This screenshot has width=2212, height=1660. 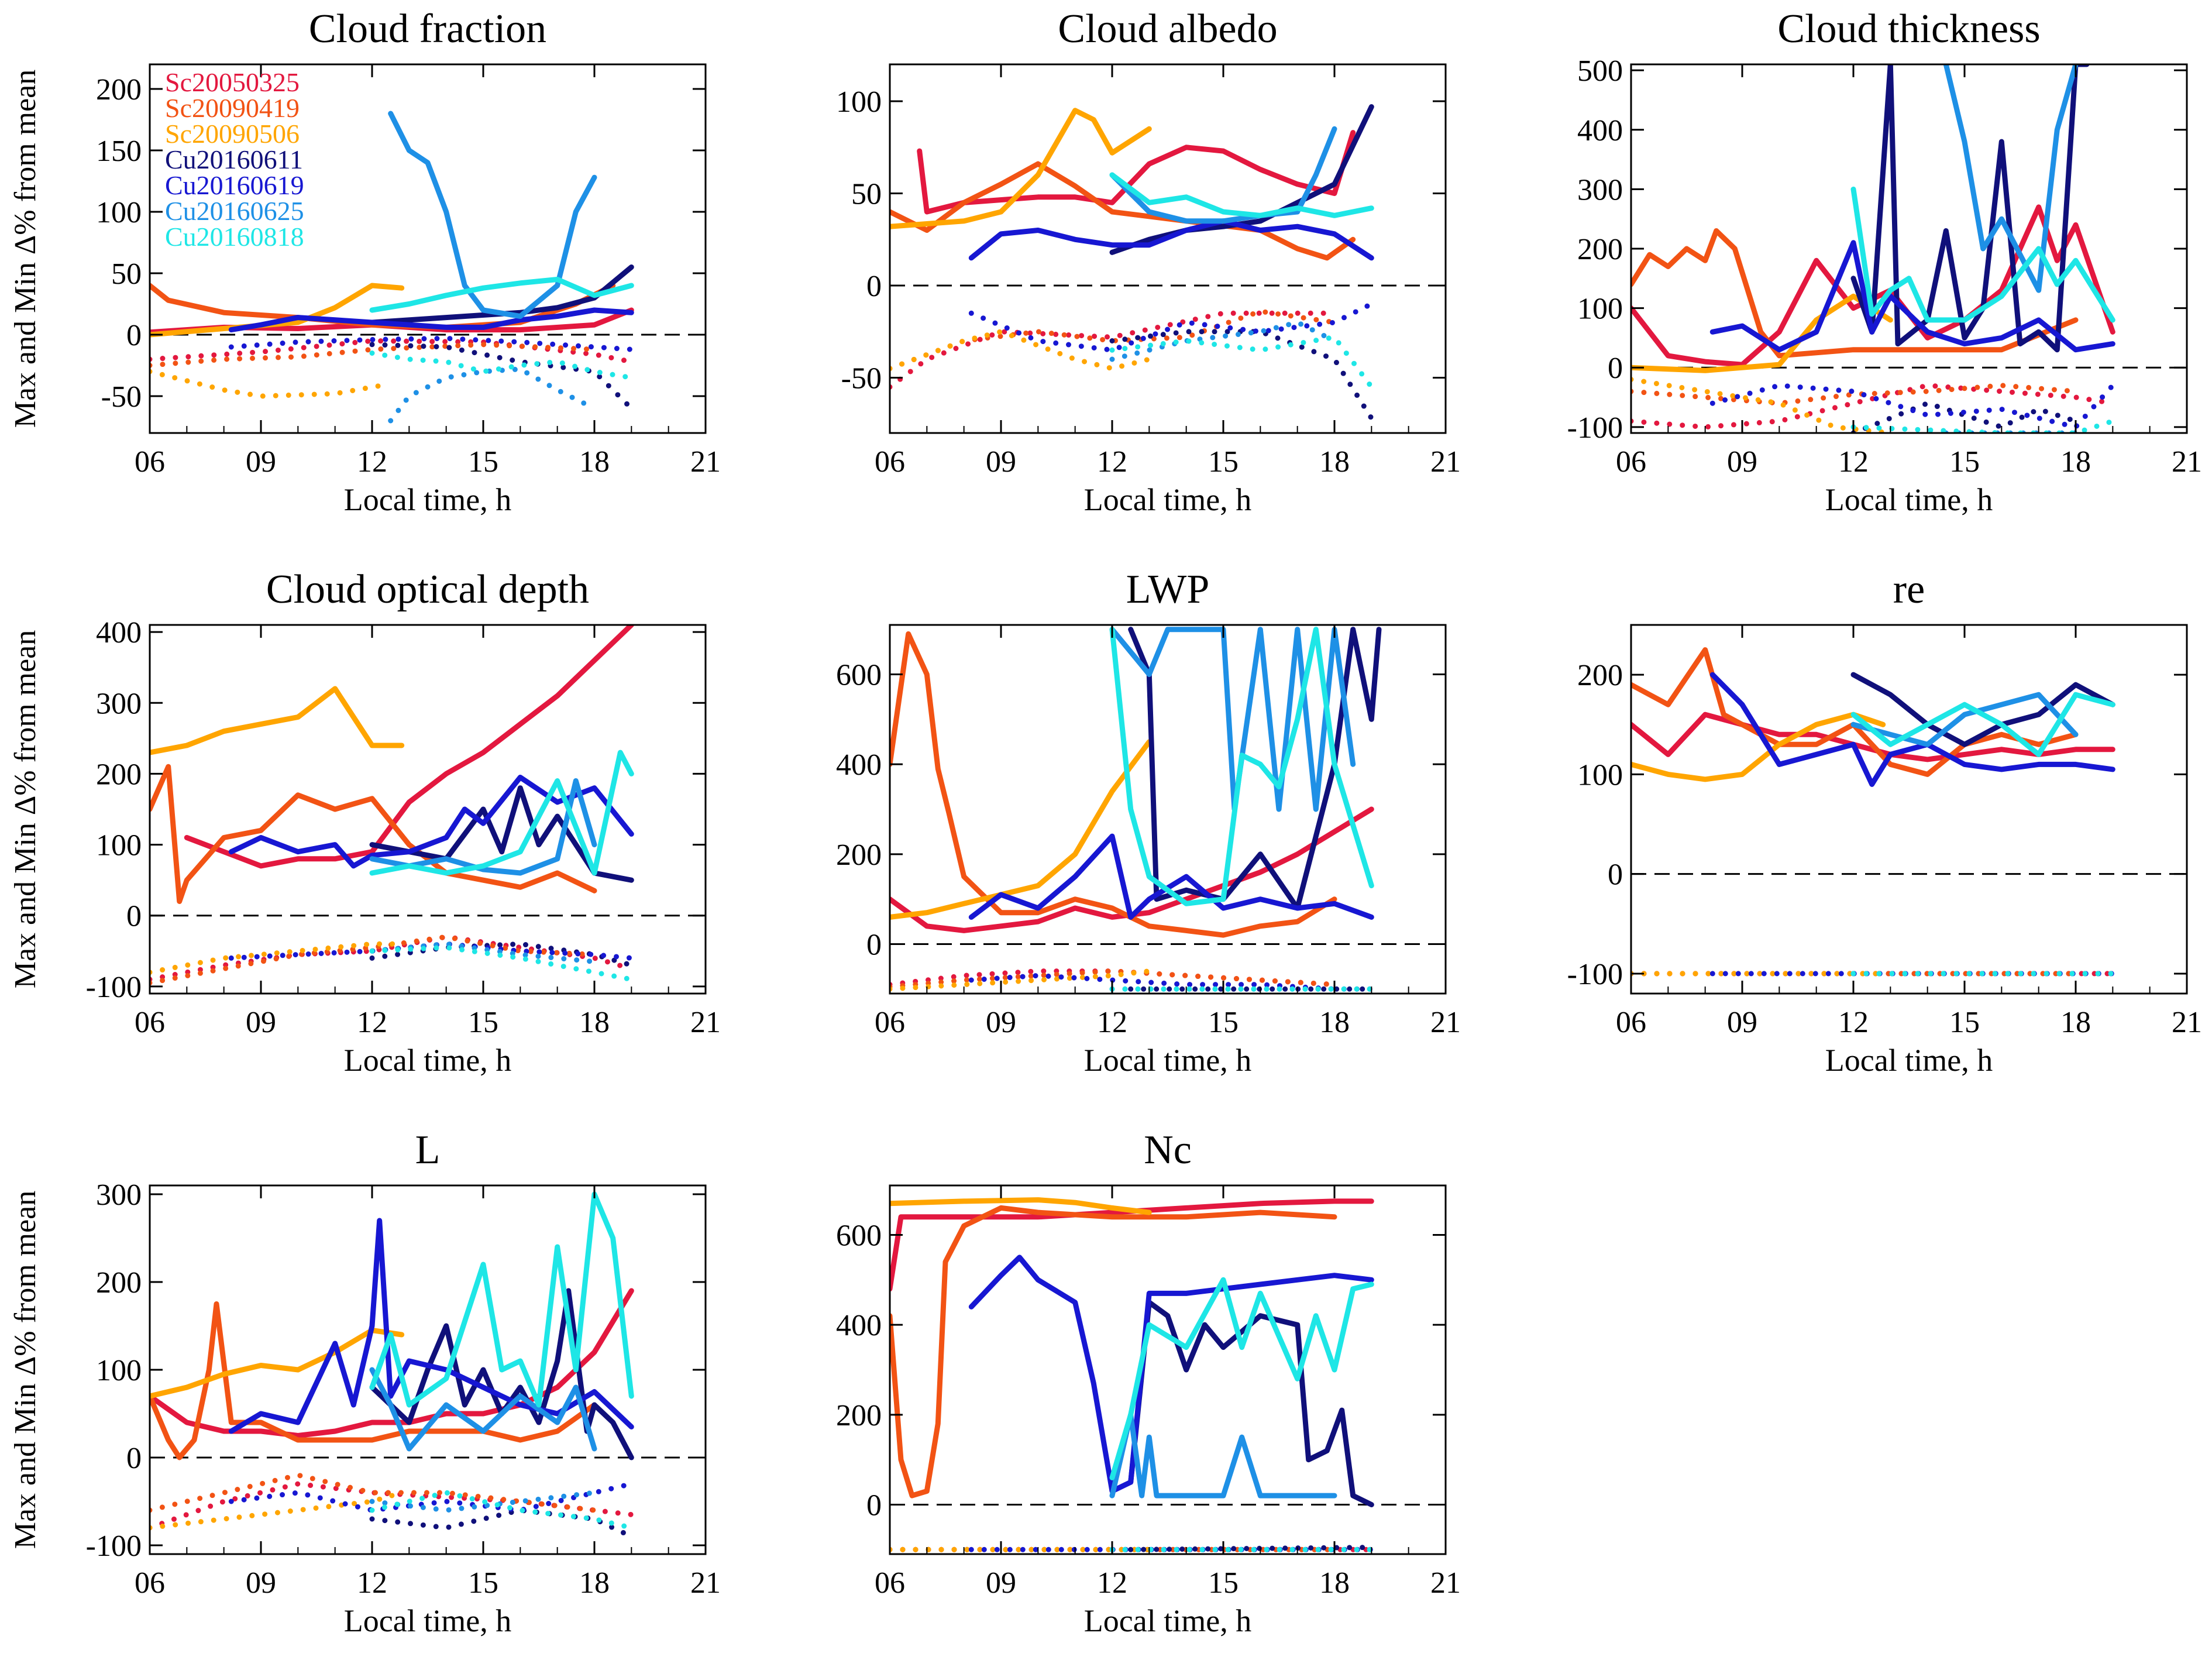 I want to click on legend-entry: Sc20050325, so click(x=233, y=82).